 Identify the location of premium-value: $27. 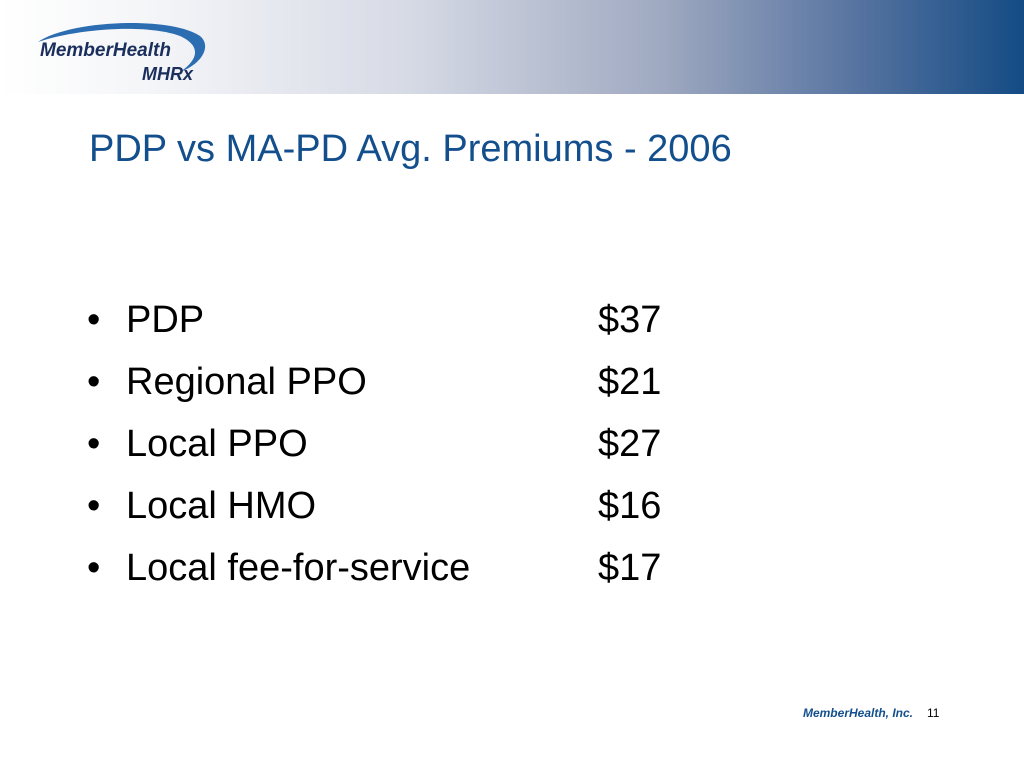
(630, 444).